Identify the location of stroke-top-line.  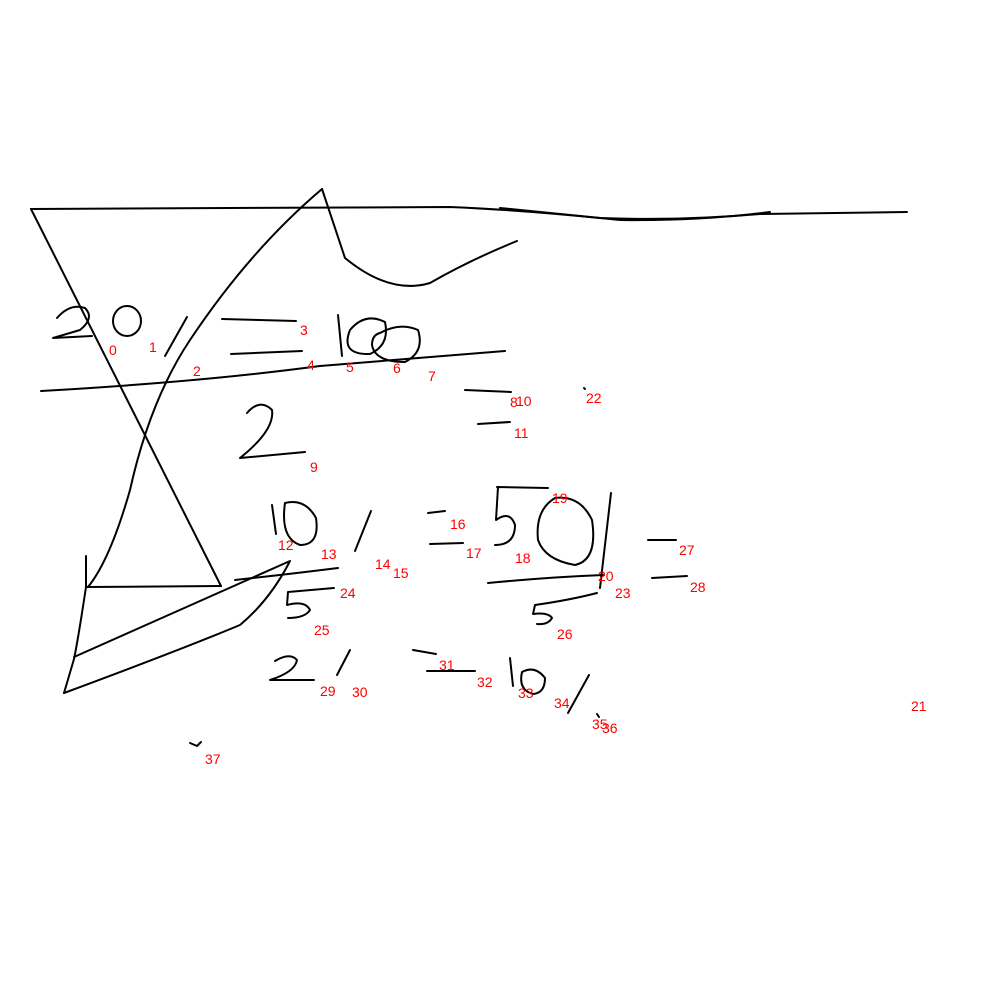
(469, 213).